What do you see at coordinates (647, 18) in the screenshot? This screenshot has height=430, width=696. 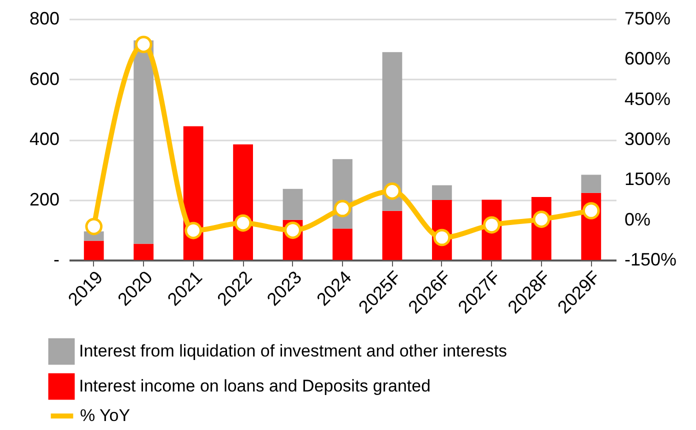 I see `y2-tick-label: 750%` at bounding box center [647, 18].